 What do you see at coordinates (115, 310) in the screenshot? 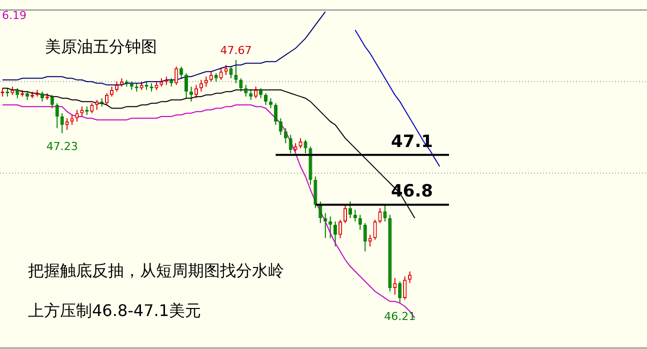
I see `annotation: 上方压制46.8-47.1美元` at bounding box center [115, 310].